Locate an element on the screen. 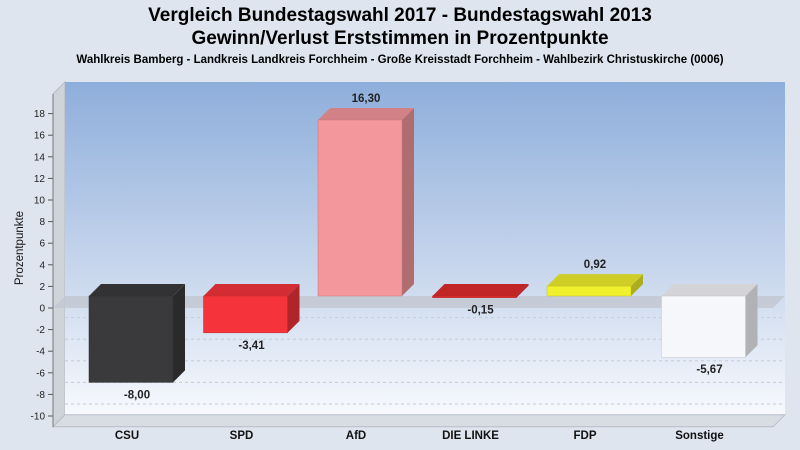  y-tick-label: 18 is located at coordinates (40, 114).